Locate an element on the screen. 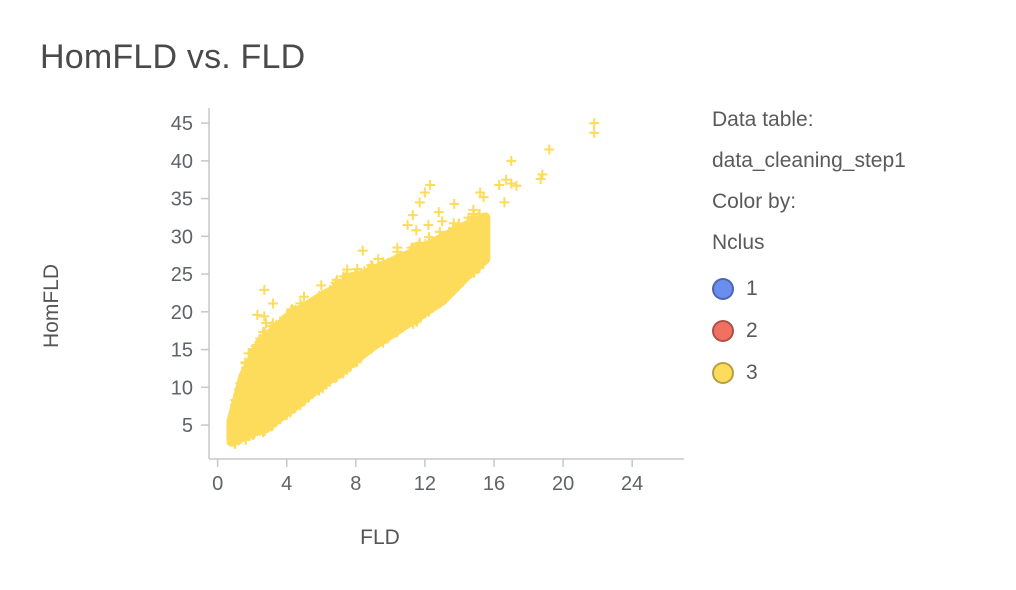  legend-entry-label: 2 is located at coordinates (752, 330).